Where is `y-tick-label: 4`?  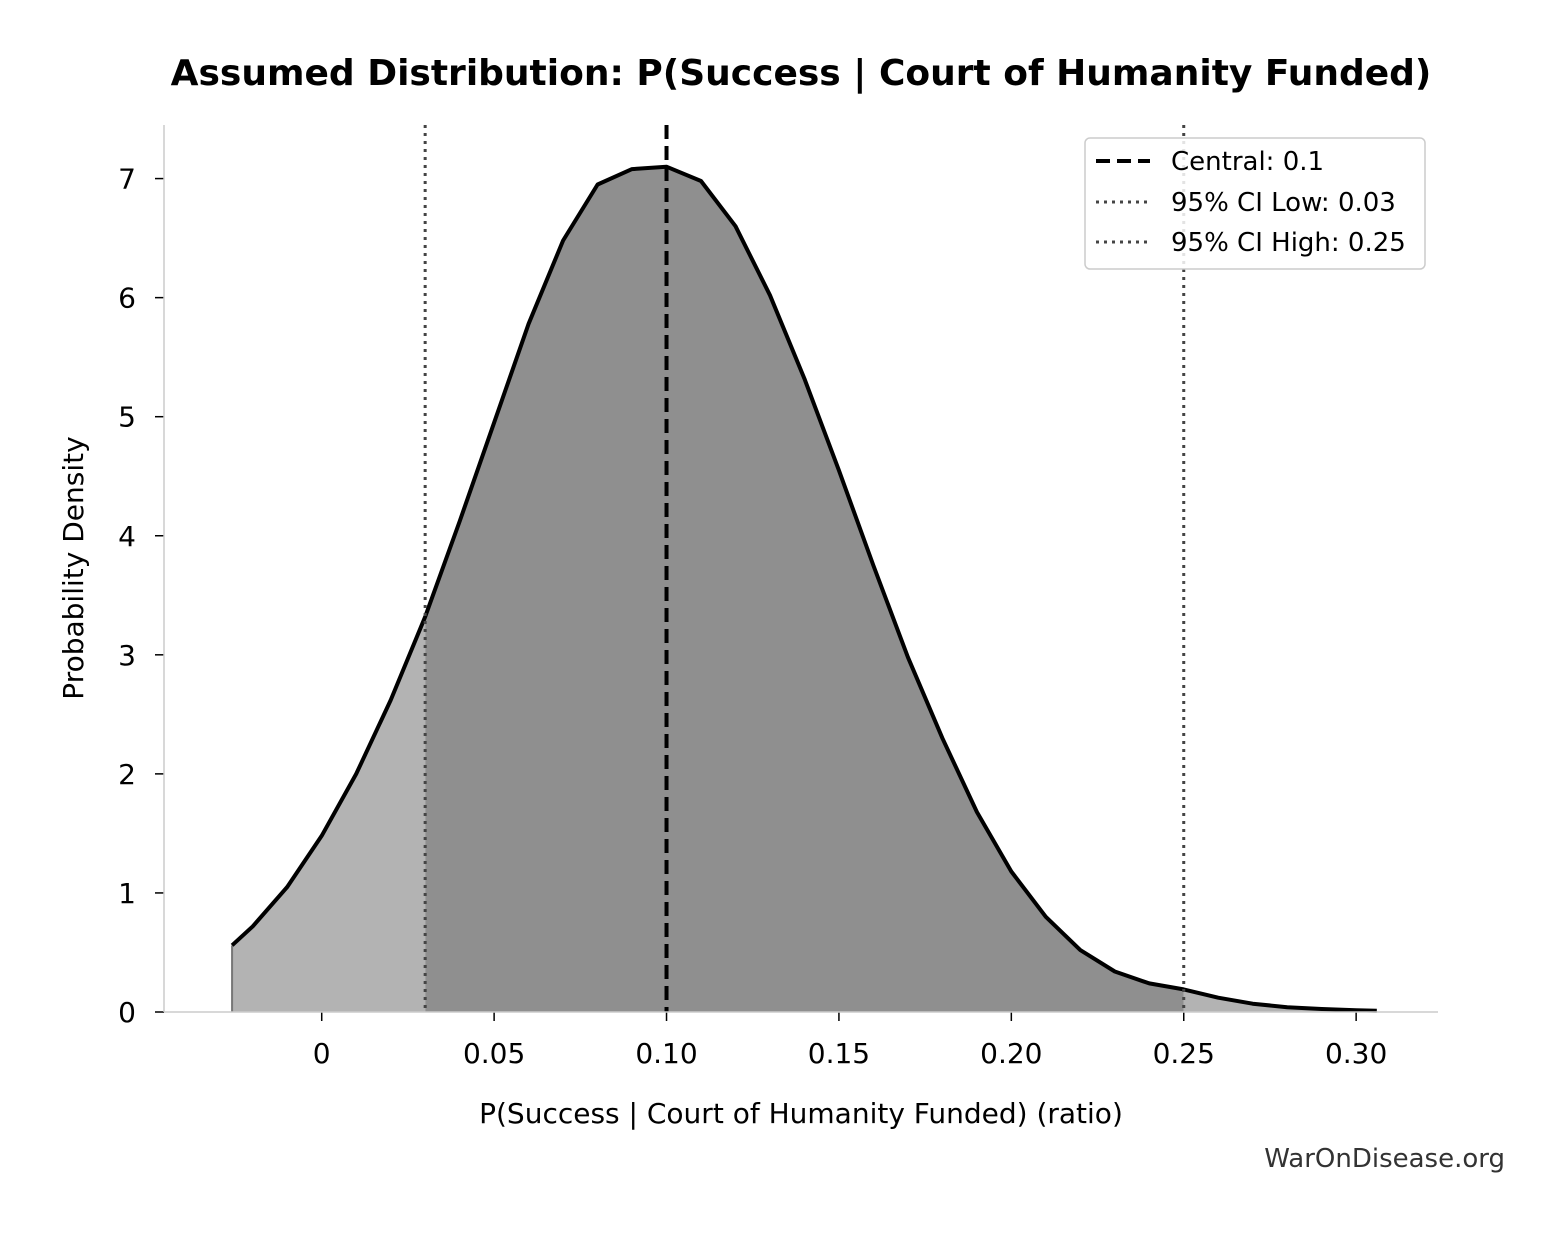 y-tick-label: 4 is located at coordinates (127, 536).